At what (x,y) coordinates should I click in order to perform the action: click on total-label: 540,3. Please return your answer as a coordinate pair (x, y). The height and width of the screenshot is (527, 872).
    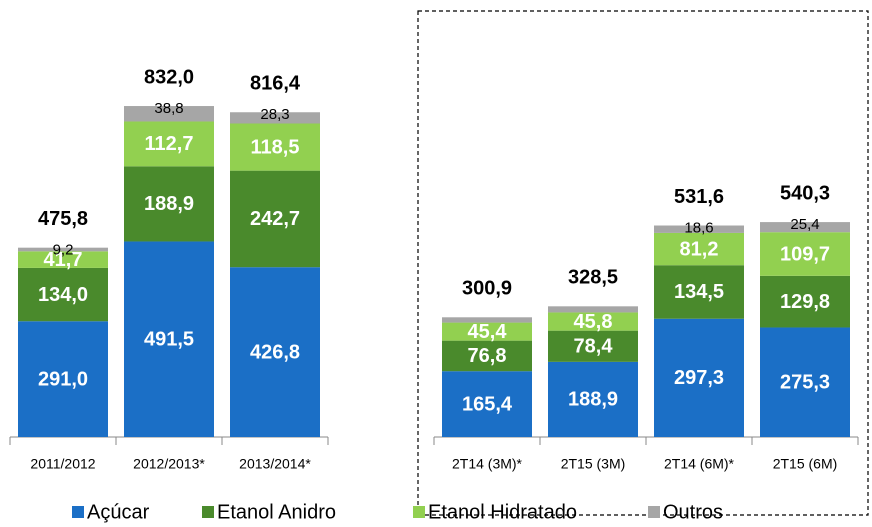
    Looking at the image, I should click on (805, 193).